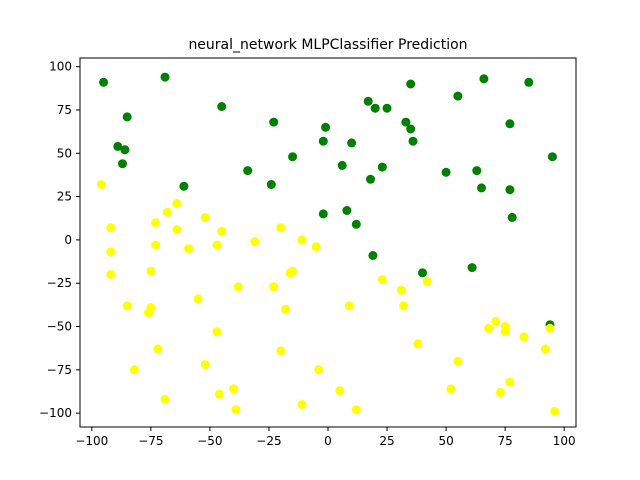 This screenshot has width=640, height=480. I want to click on x-tick-label: −100, so click(91, 441).